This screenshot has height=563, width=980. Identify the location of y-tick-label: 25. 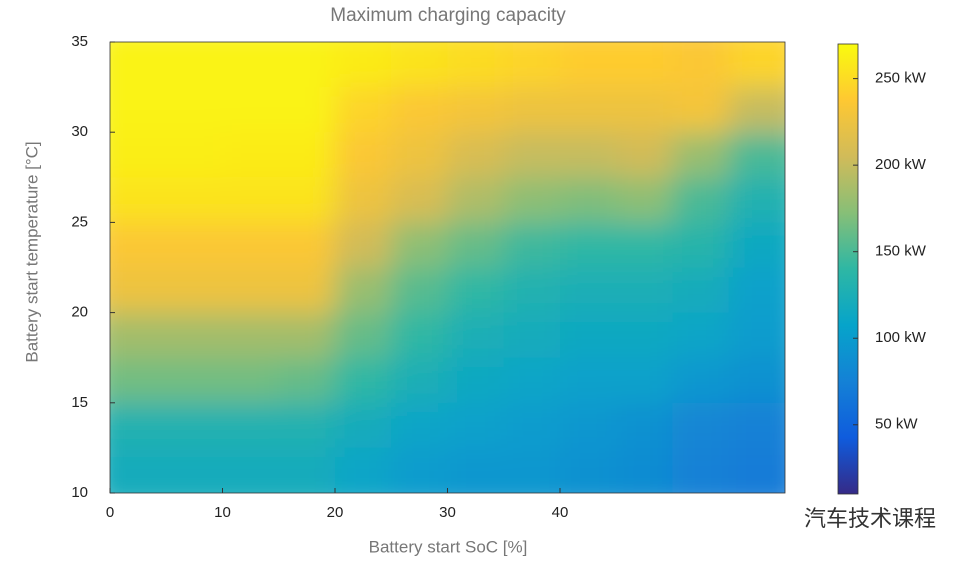
(79, 221).